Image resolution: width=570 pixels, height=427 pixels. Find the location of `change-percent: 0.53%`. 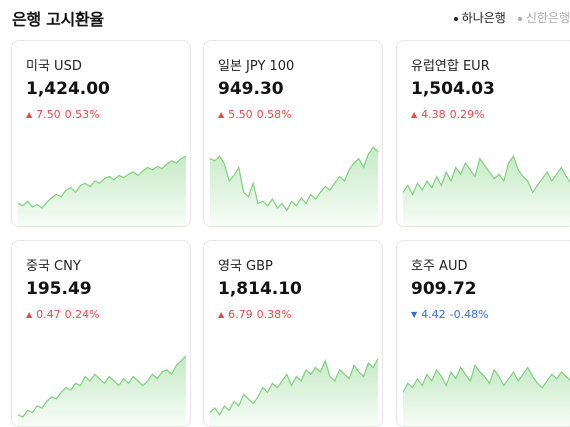

change-percent: 0.53% is located at coordinates (82, 114).